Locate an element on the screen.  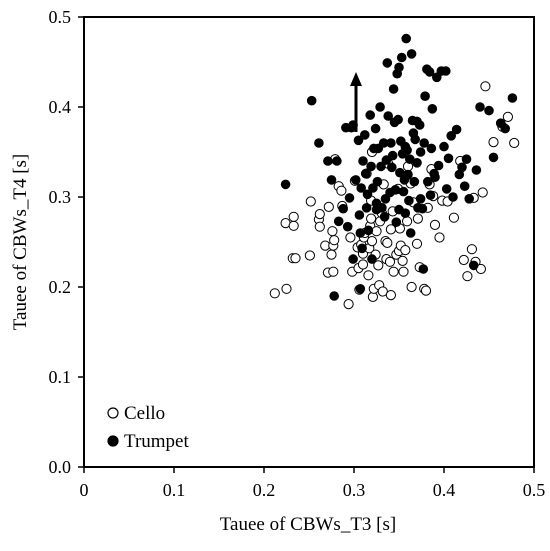
annotation-arrow is located at coordinates (356, 102).